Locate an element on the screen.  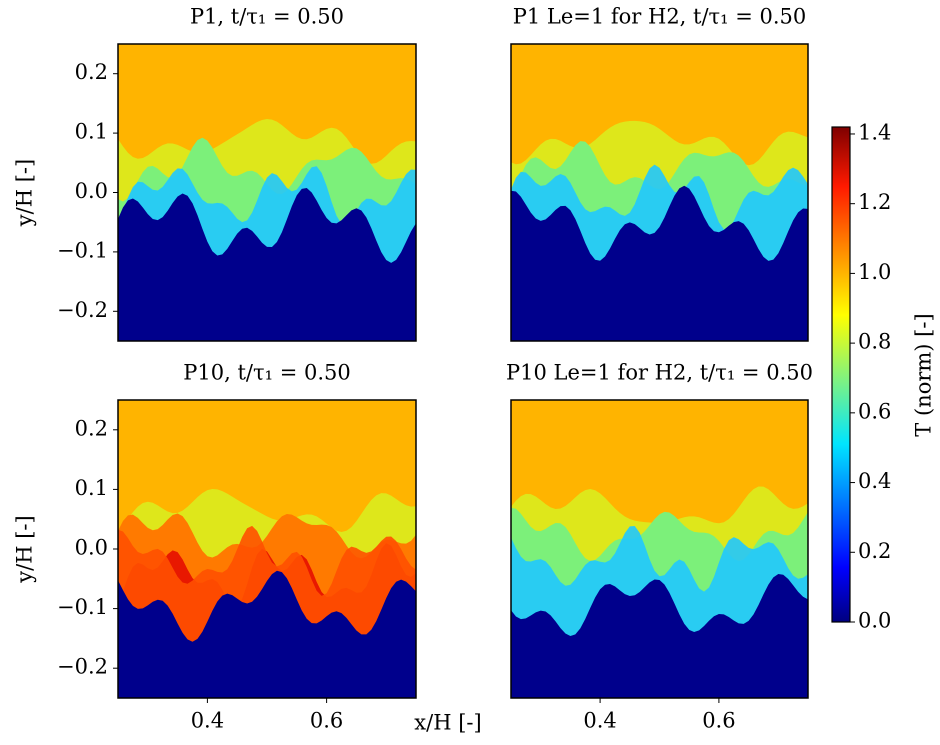
colorbar-label: T (norm) [-] is located at coordinates (924, 374).